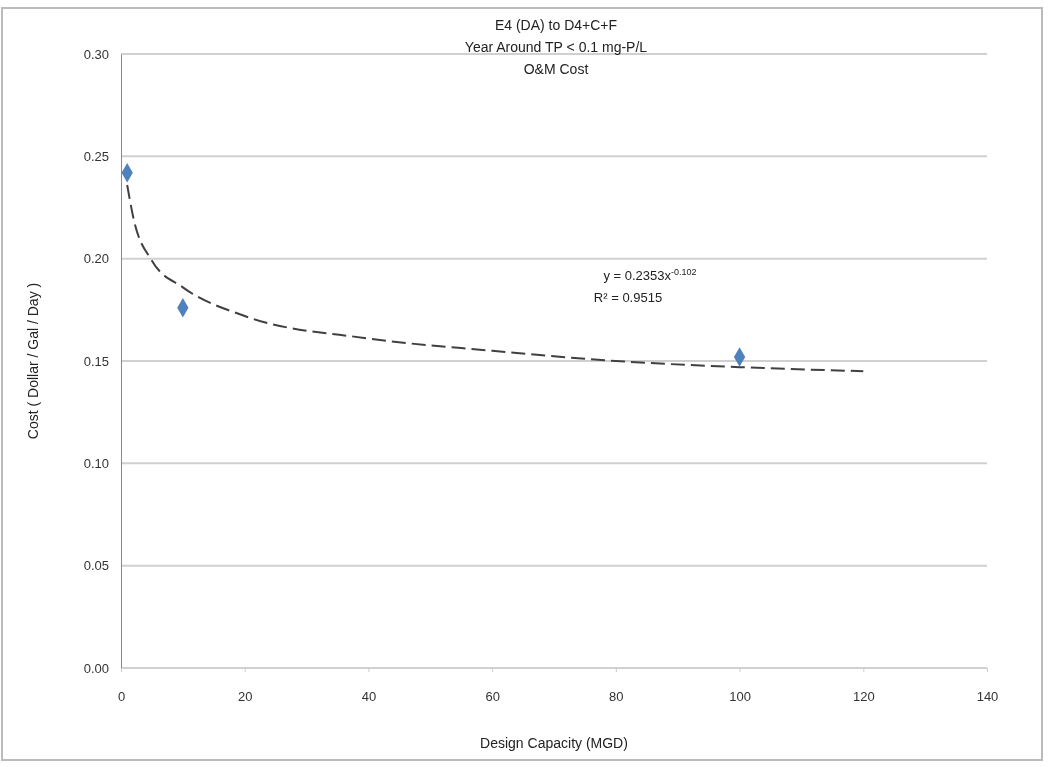 This screenshot has width=1048, height=767. Describe the element at coordinates (492, 697) in the screenshot. I see `x-tick-label: 60` at that location.